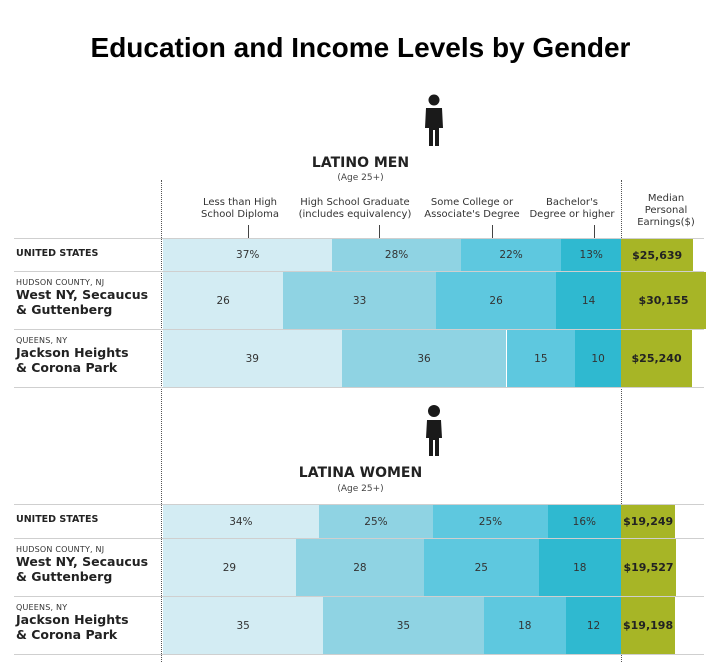  I want to click on bar-segment: 12, so click(593, 625).